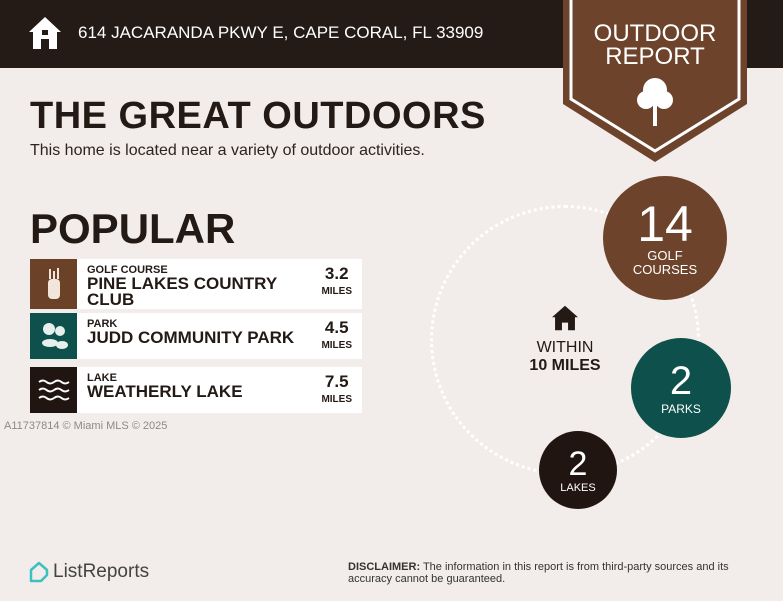 Image resolution: width=783 pixels, height=601 pixels. I want to click on page-title: THE GREAT OUTDOORS, so click(258, 116).